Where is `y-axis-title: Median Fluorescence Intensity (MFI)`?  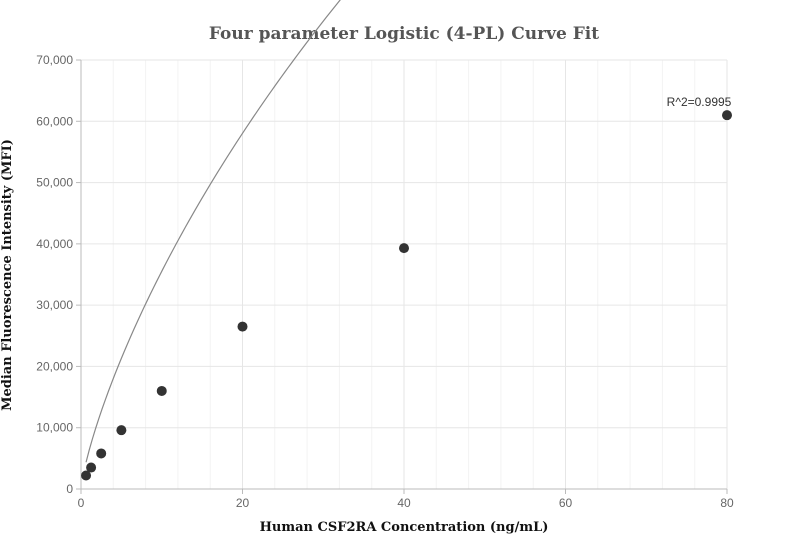
y-axis-title: Median Fluorescence Intensity (MFI) is located at coordinates (7, 275).